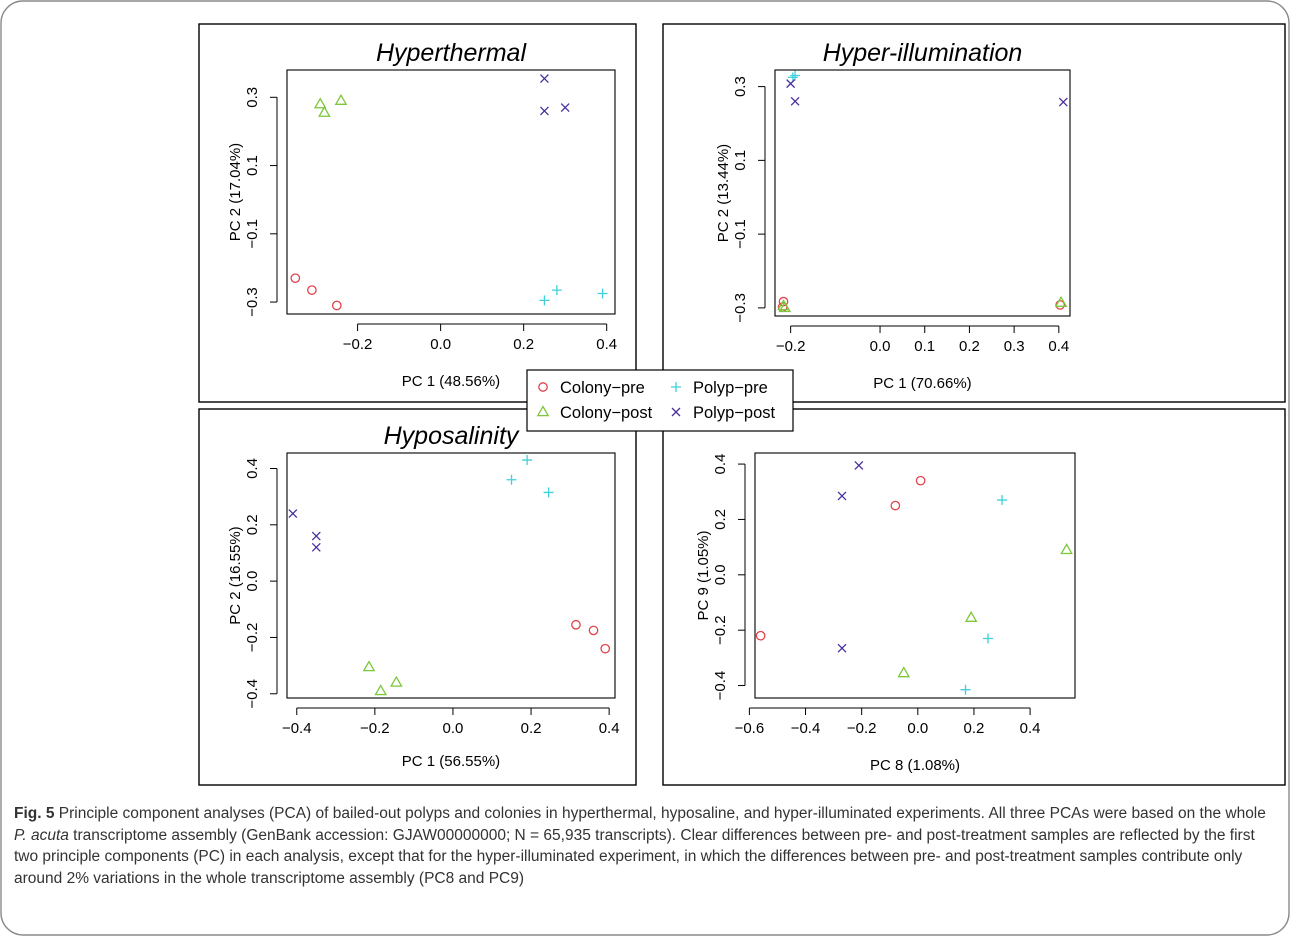 The image size is (1290, 936). I want to click on legend: Colony−pre Polyp−pre Colony−post Polyp−post, so click(660, 400).